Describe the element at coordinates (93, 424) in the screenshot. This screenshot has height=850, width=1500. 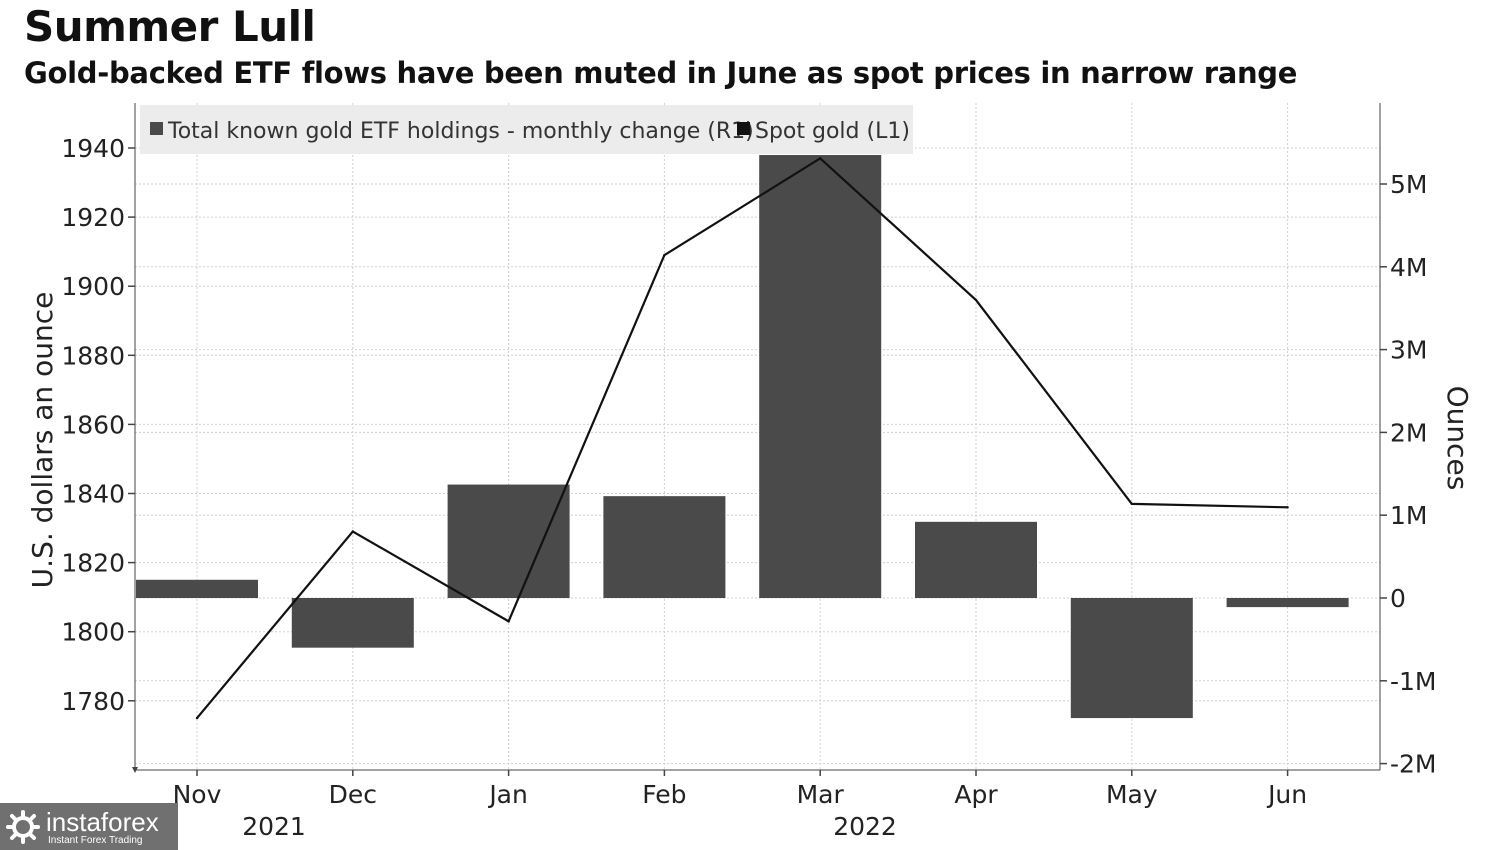
I see `left-tick-label: 1860` at that location.